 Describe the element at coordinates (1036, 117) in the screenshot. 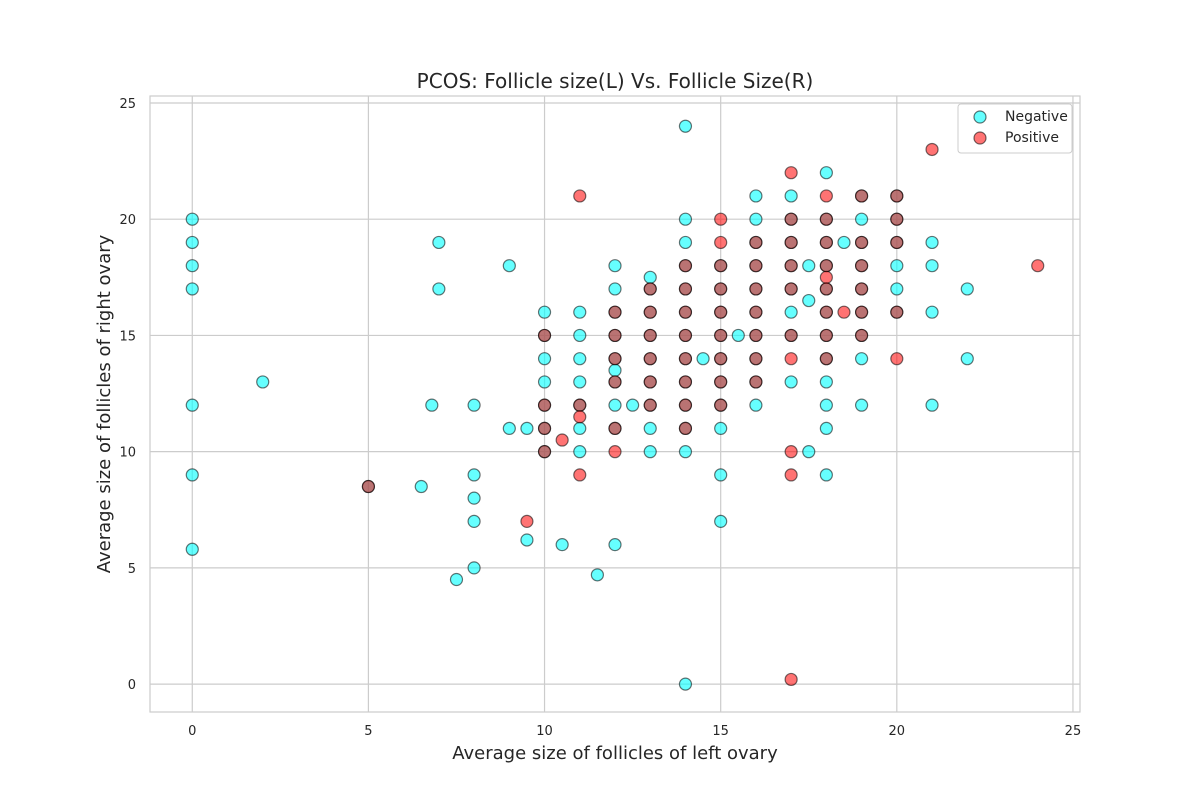

I see `legend-label-negative: Negative` at that location.